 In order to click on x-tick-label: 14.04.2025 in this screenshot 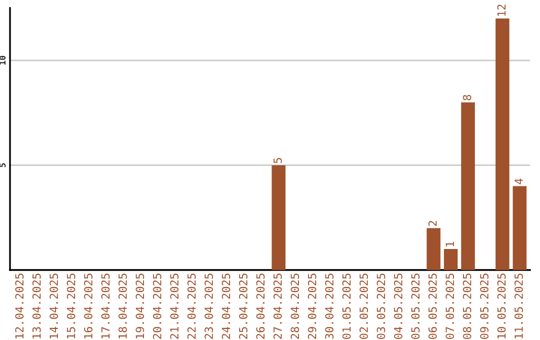, I will do `click(54, 306)`.